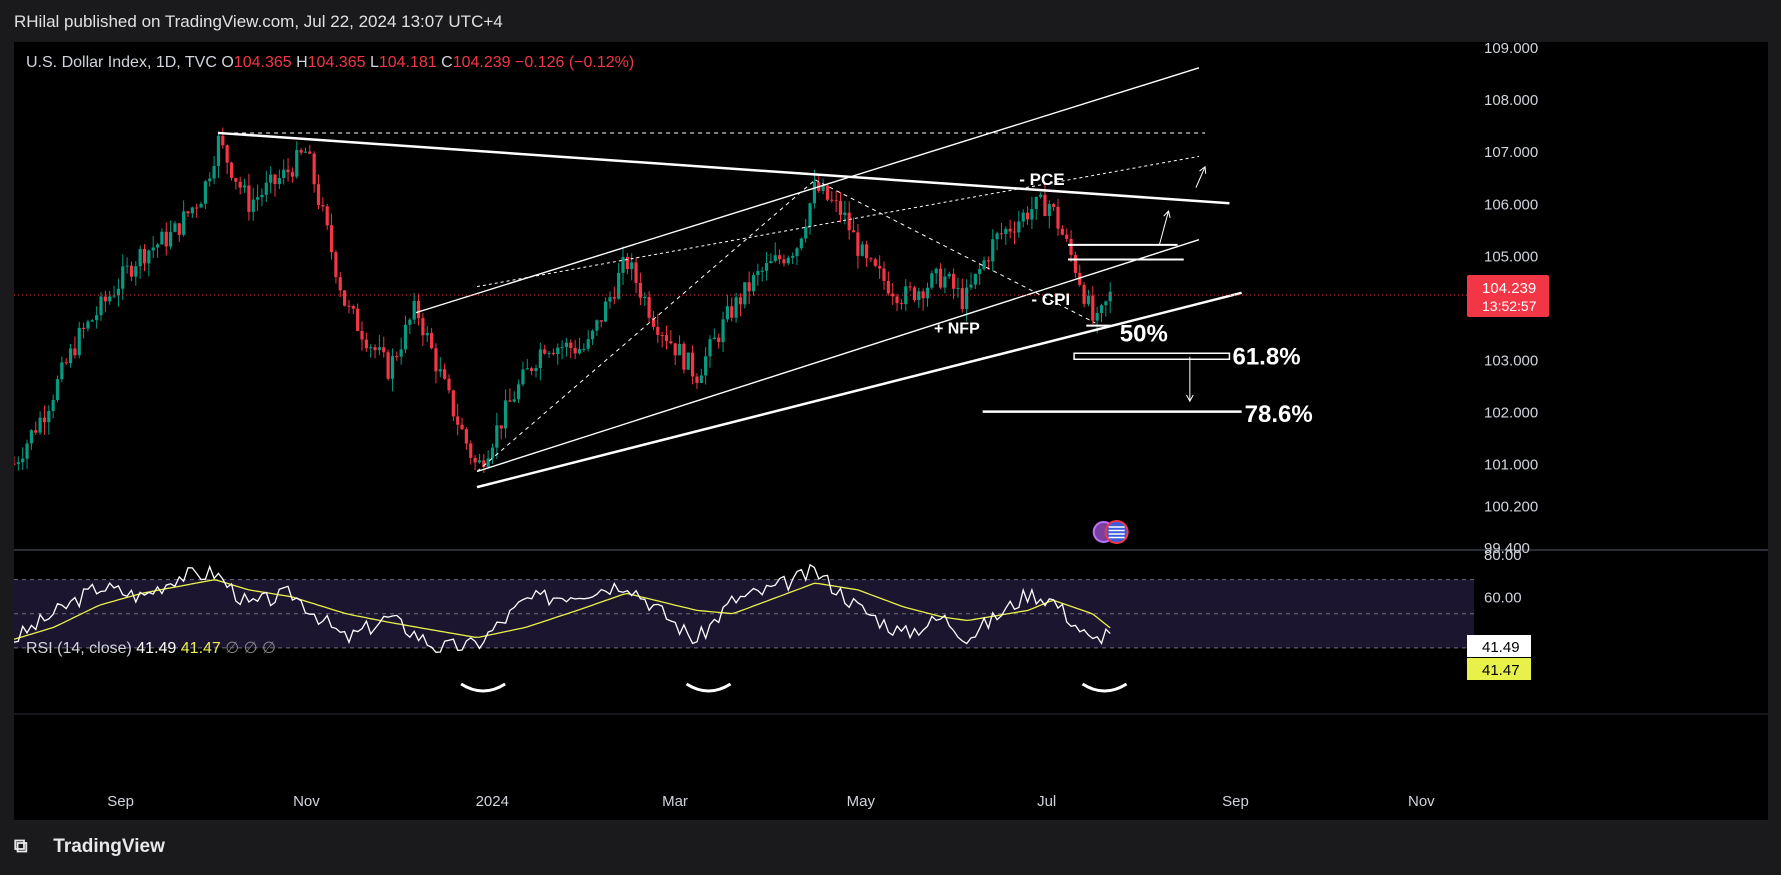 This screenshot has width=1781, height=875. Describe the element at coordinates (79, 648) in the screenshot. I see `rsi-title: RSI (14, close)` at that location.